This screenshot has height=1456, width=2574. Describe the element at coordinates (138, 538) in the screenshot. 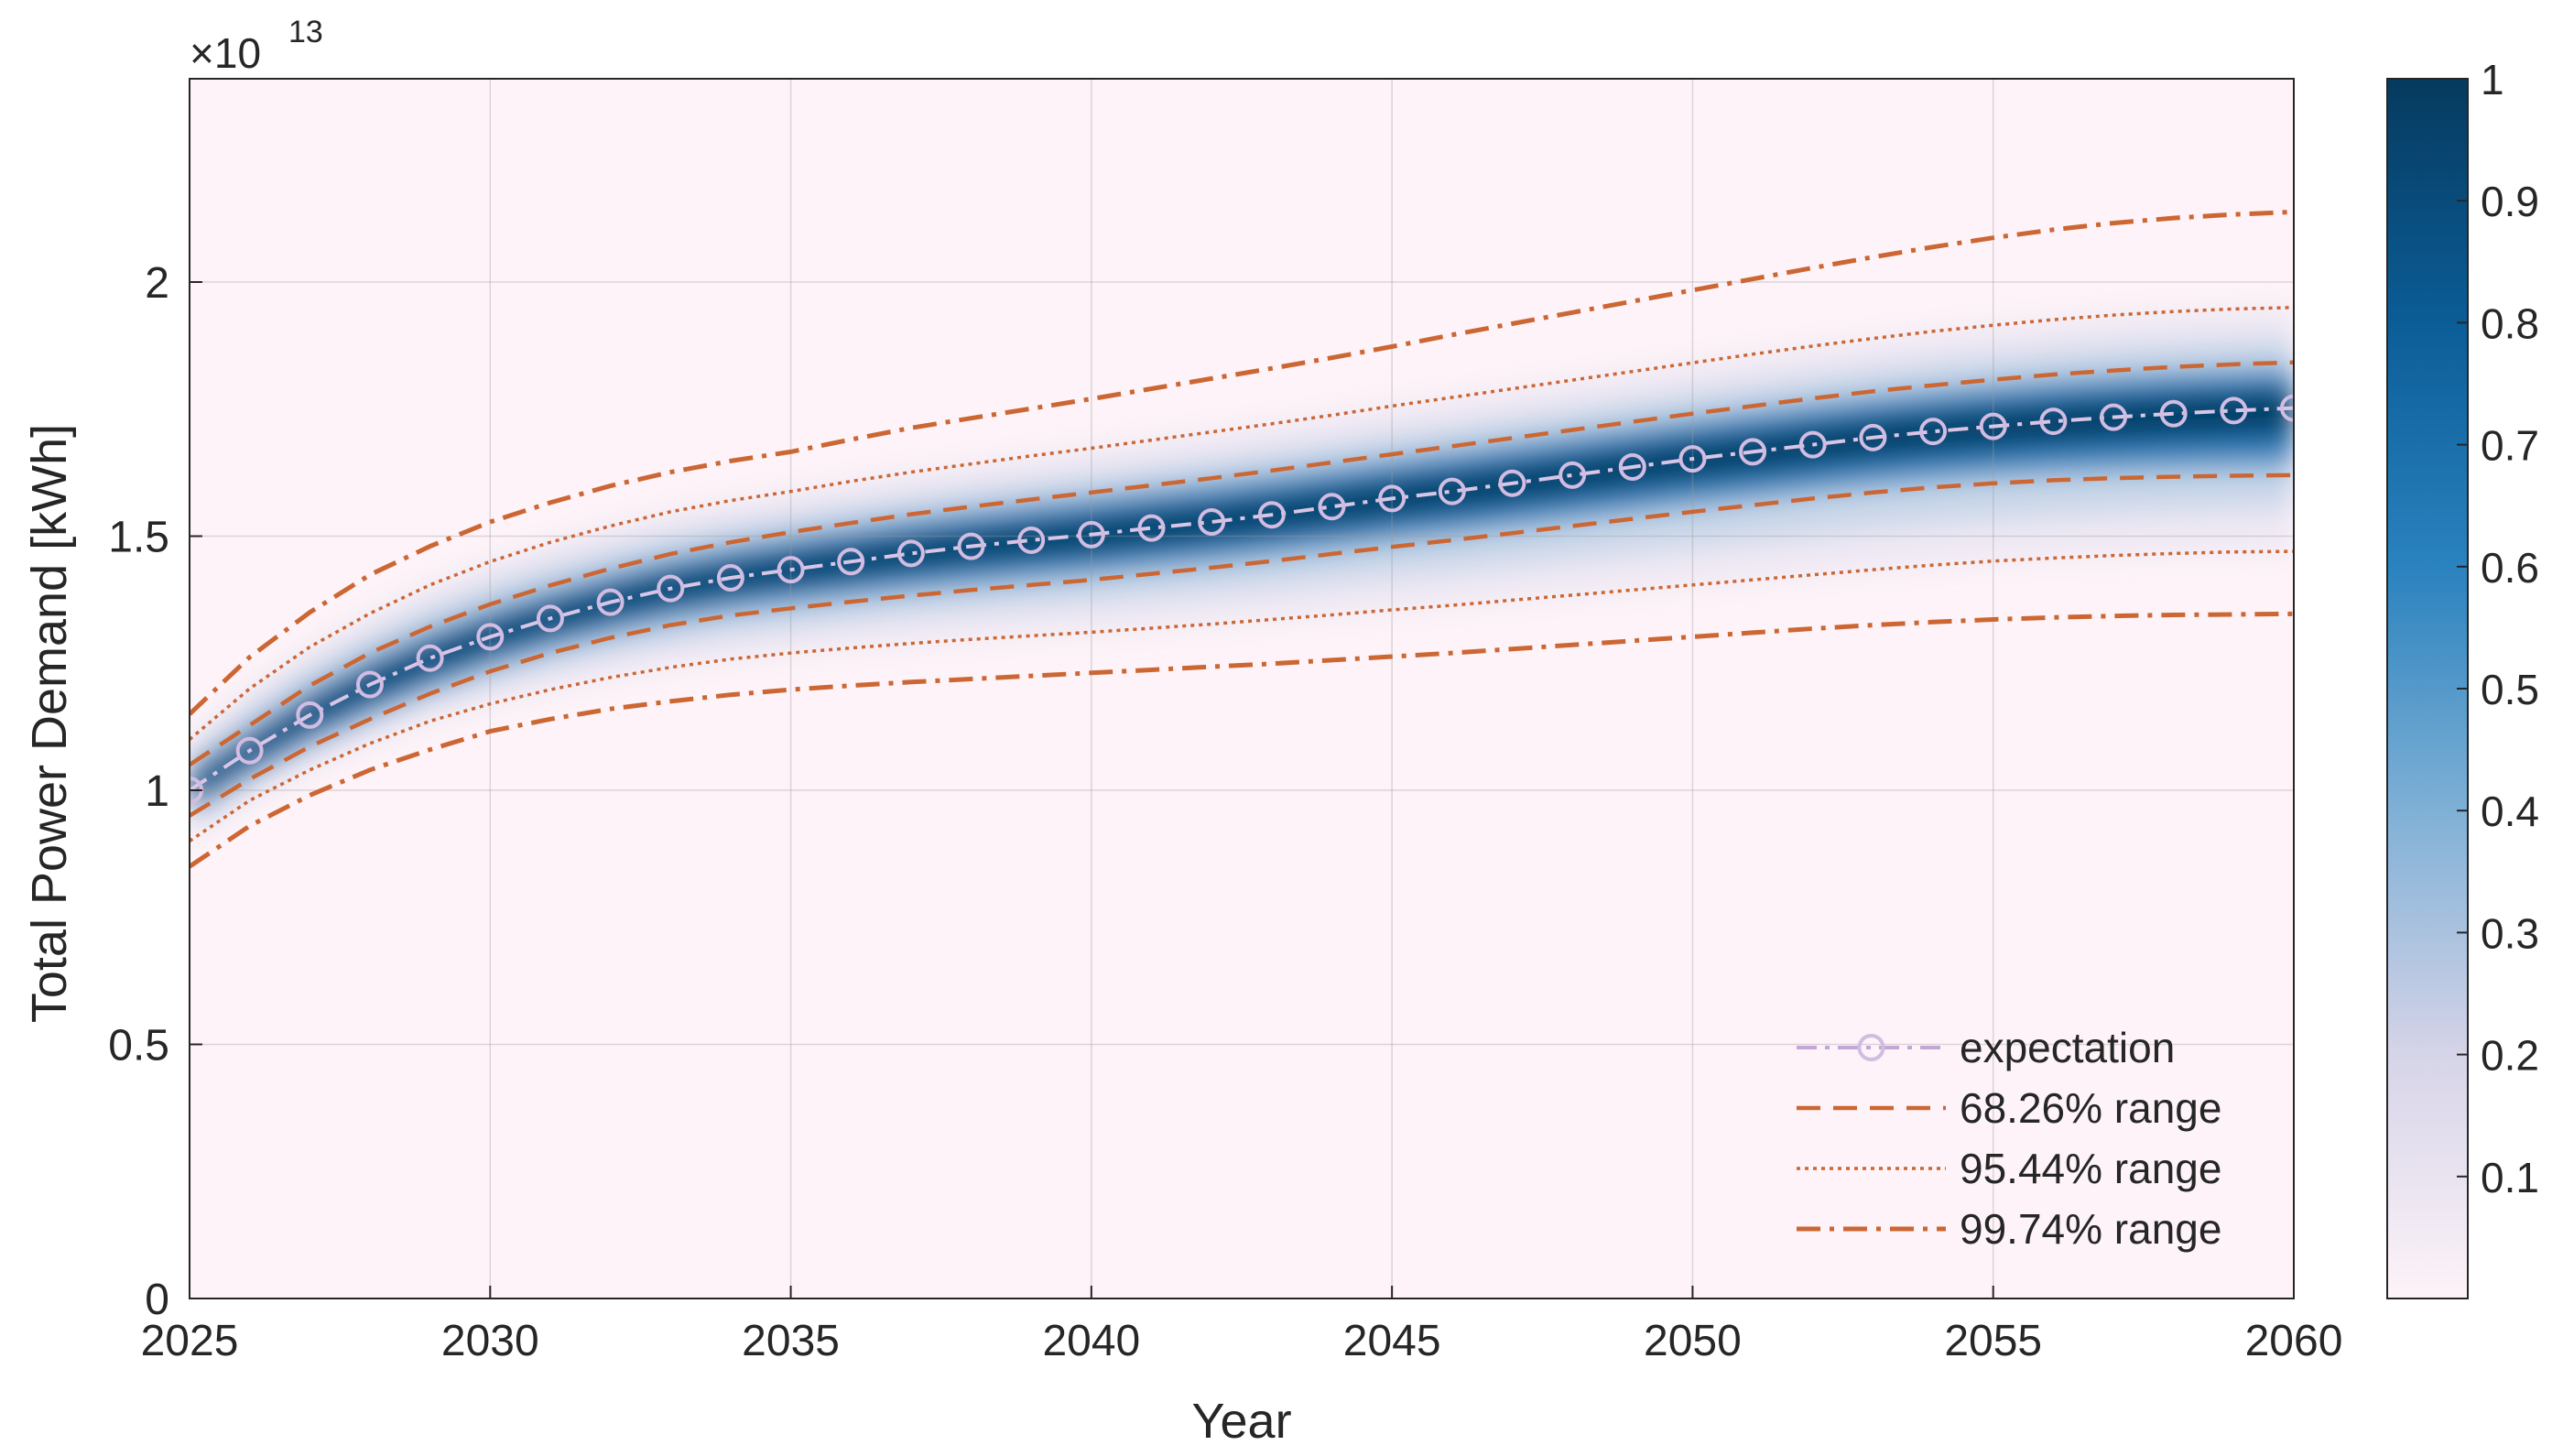

I see `y-tick-label: 1.5` at that location.